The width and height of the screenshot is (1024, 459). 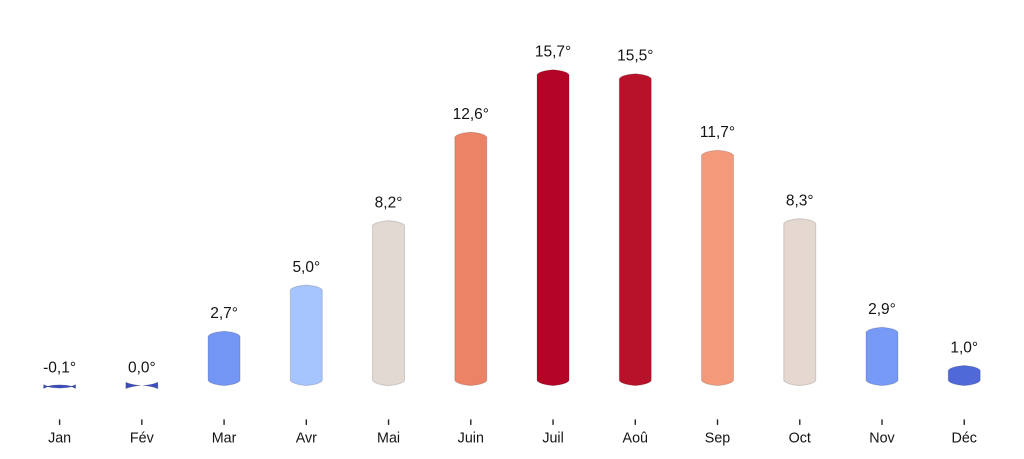 What do you see at coordinates (224, 313) in the screenshot?
I see `svg-text: 2,7°` at bounding box center [224, 313].